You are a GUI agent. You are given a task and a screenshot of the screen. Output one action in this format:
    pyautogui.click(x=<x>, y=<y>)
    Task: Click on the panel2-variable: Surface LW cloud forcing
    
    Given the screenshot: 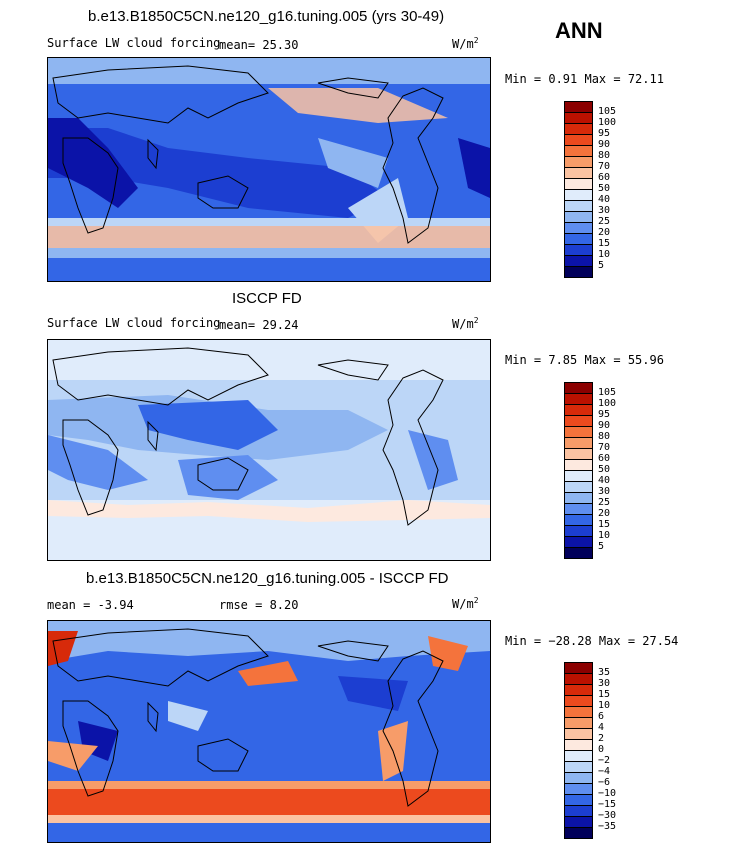 What is the action you would take?
    pyautogui.click(x=134, y=323)
    